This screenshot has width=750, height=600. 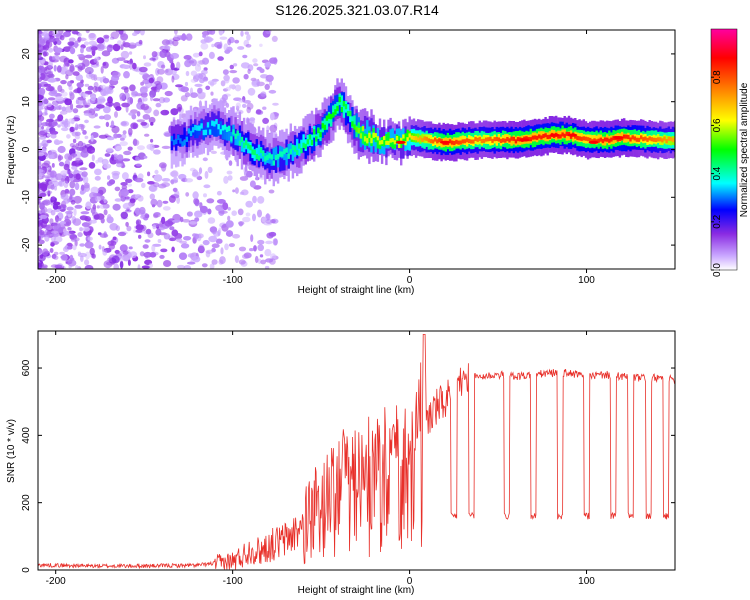 I want to click on heatmap-x-tick-label: 0, so click(x=410, y=280).